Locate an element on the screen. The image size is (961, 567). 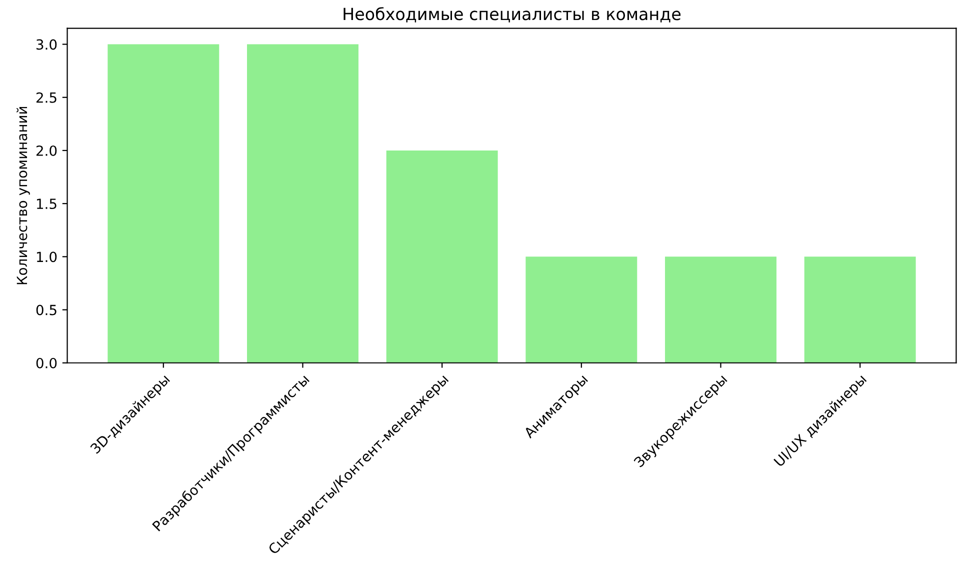
y-tick-label: 2.5 is located at coordinates (46, 97).